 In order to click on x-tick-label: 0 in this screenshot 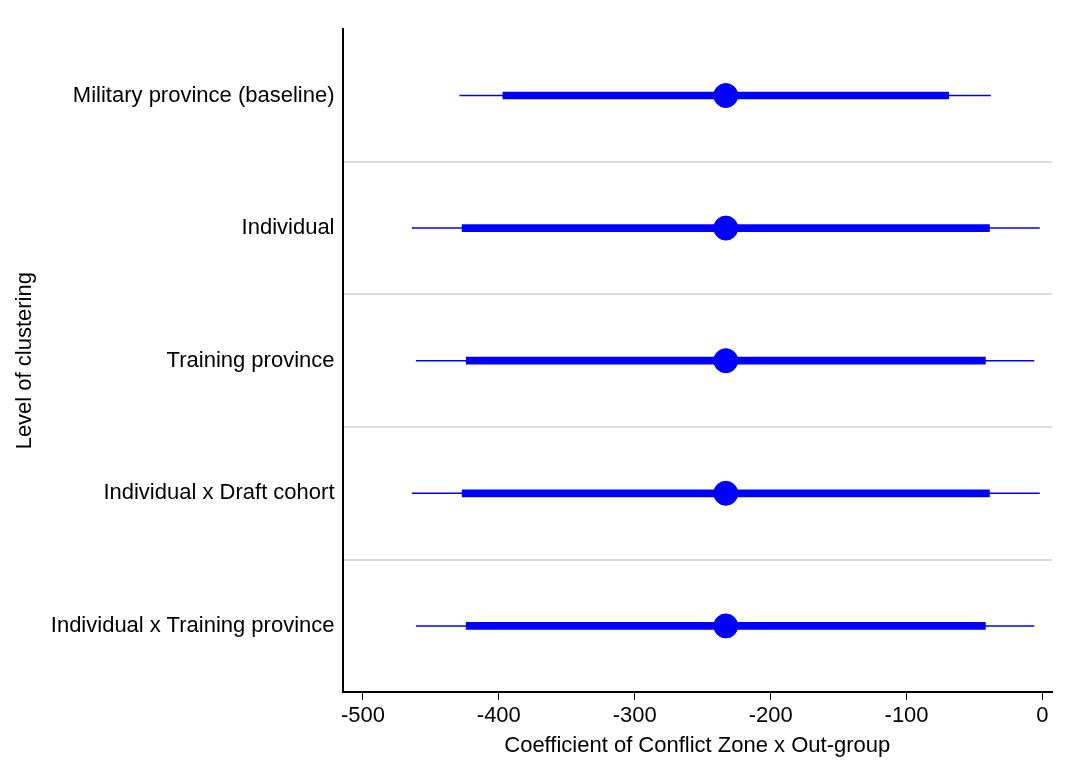, I will do `click(1042, 715)`.